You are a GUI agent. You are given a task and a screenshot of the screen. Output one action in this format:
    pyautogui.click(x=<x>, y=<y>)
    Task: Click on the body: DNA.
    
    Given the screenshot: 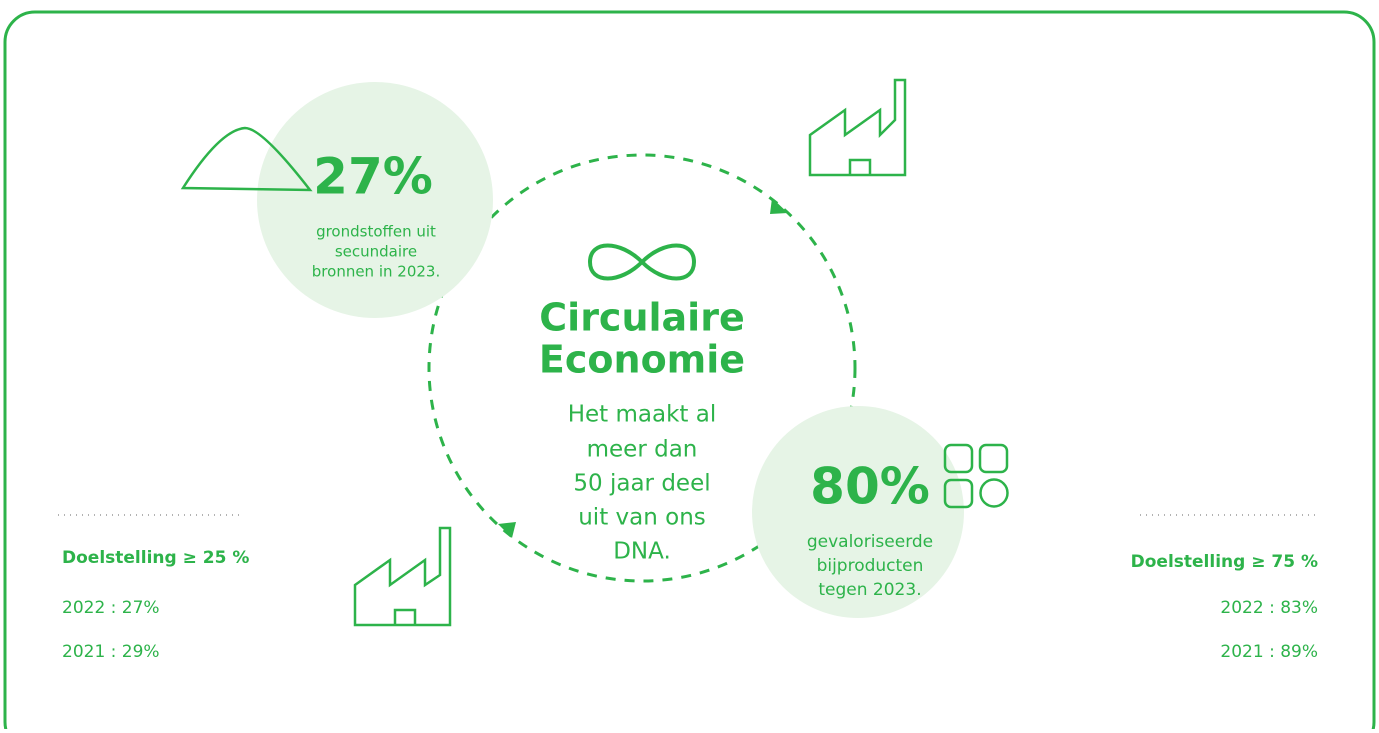 What is the action you would take?
    pyautogui.click(x=642, y=552)
    